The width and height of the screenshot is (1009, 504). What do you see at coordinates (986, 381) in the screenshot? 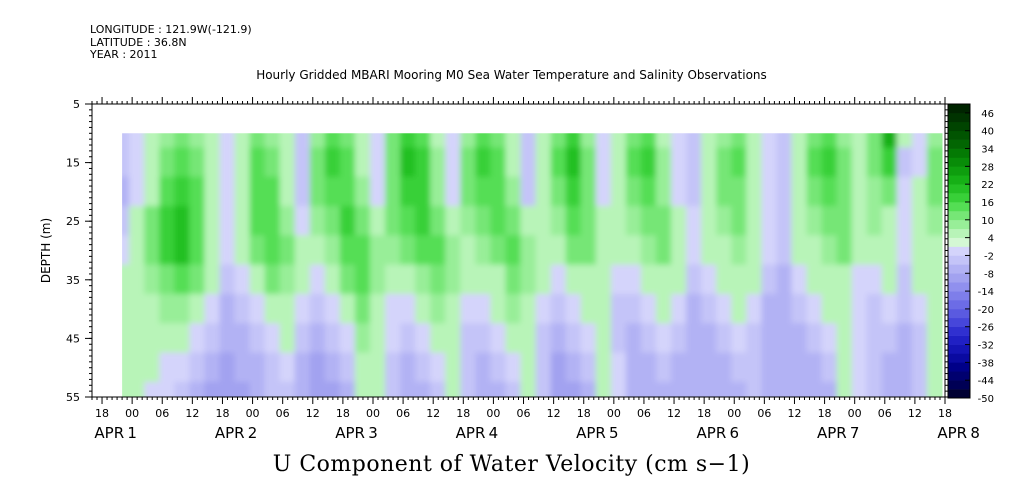
I see `colorbar-tick-label: -44` at bounding box center [986, 381].